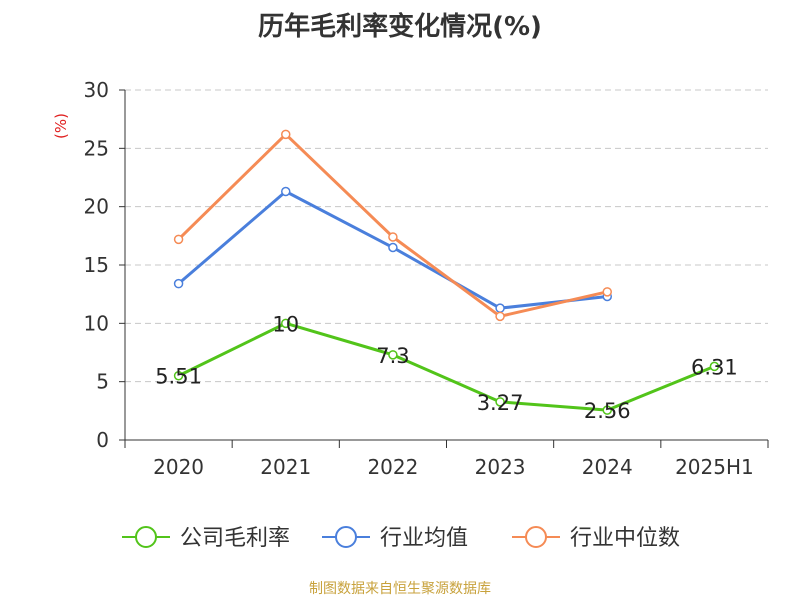 This screenshot has height=600, width=800. Describe the element at coordinates (96, 265) in the screenshot. I see `y-tick-label: 15` at that location.